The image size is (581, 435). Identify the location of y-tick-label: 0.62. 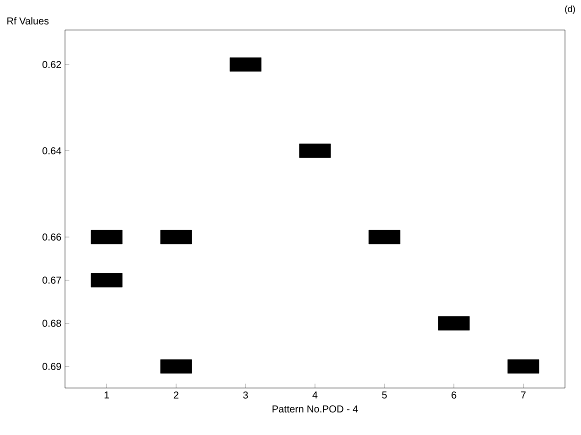
(51, 64).